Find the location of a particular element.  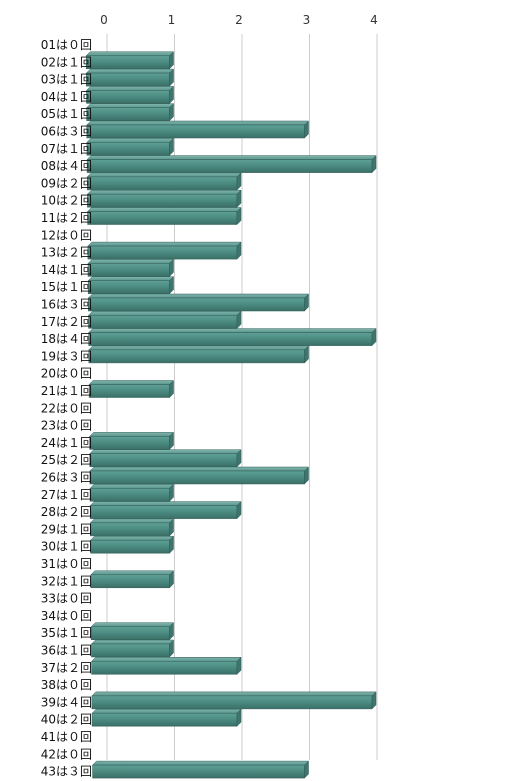

x-tick-label: 2 is located at coordinates (239, 20).